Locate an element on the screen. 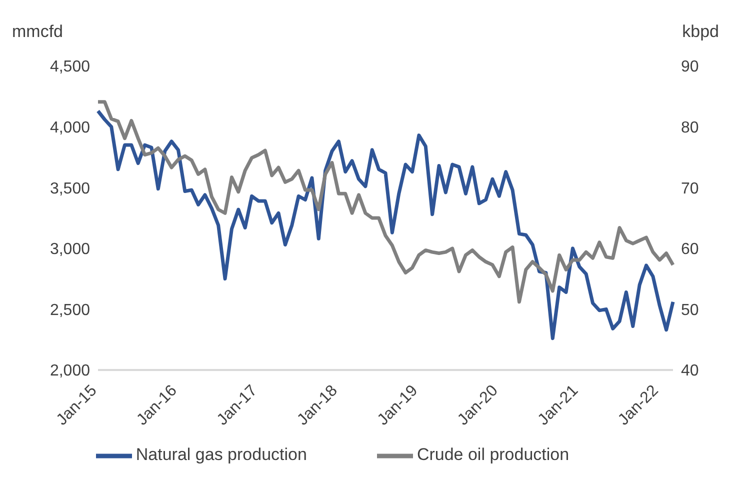 This screenshot has height=488, width=735. y-tick-label: 2,500 is located at coordinates (70, 310).